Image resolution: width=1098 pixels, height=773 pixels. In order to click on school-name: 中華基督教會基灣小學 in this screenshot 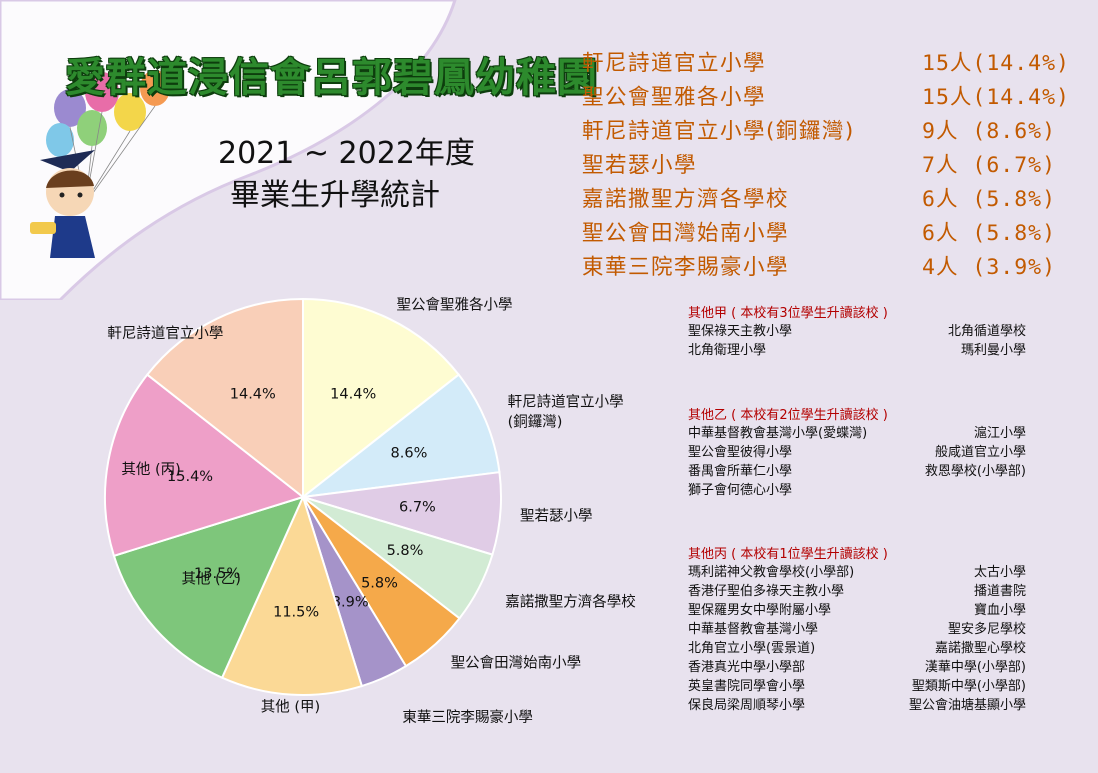, I will do `click(753, 629)`.